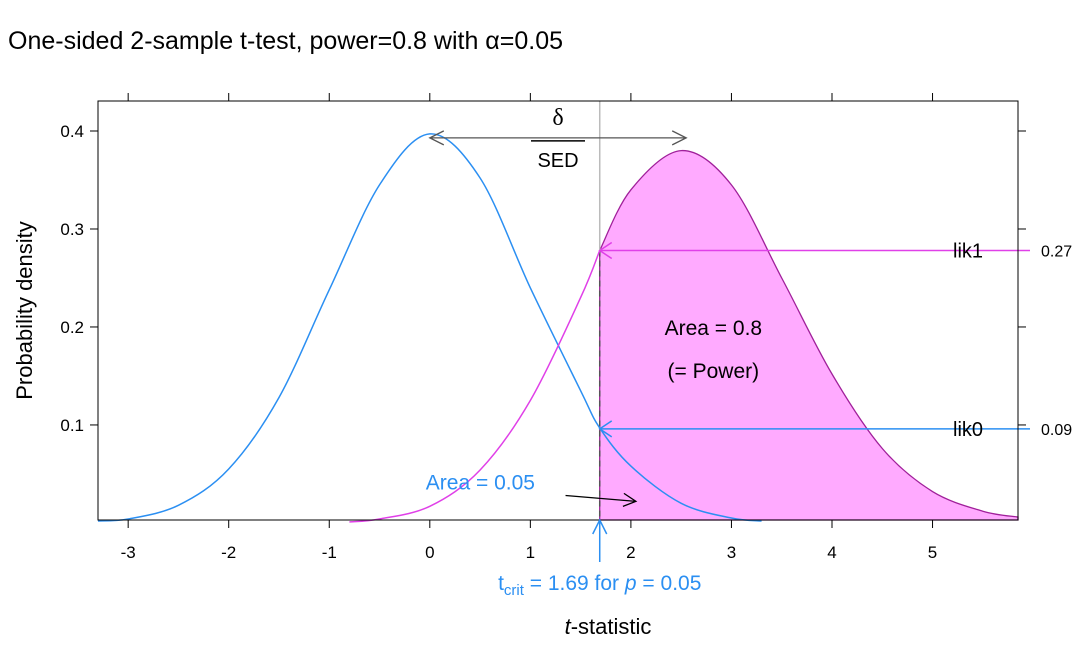  Describe the element at coordinates (608, 626) in the screenshot. I see `x-axis-label: t-statistic` at that location.